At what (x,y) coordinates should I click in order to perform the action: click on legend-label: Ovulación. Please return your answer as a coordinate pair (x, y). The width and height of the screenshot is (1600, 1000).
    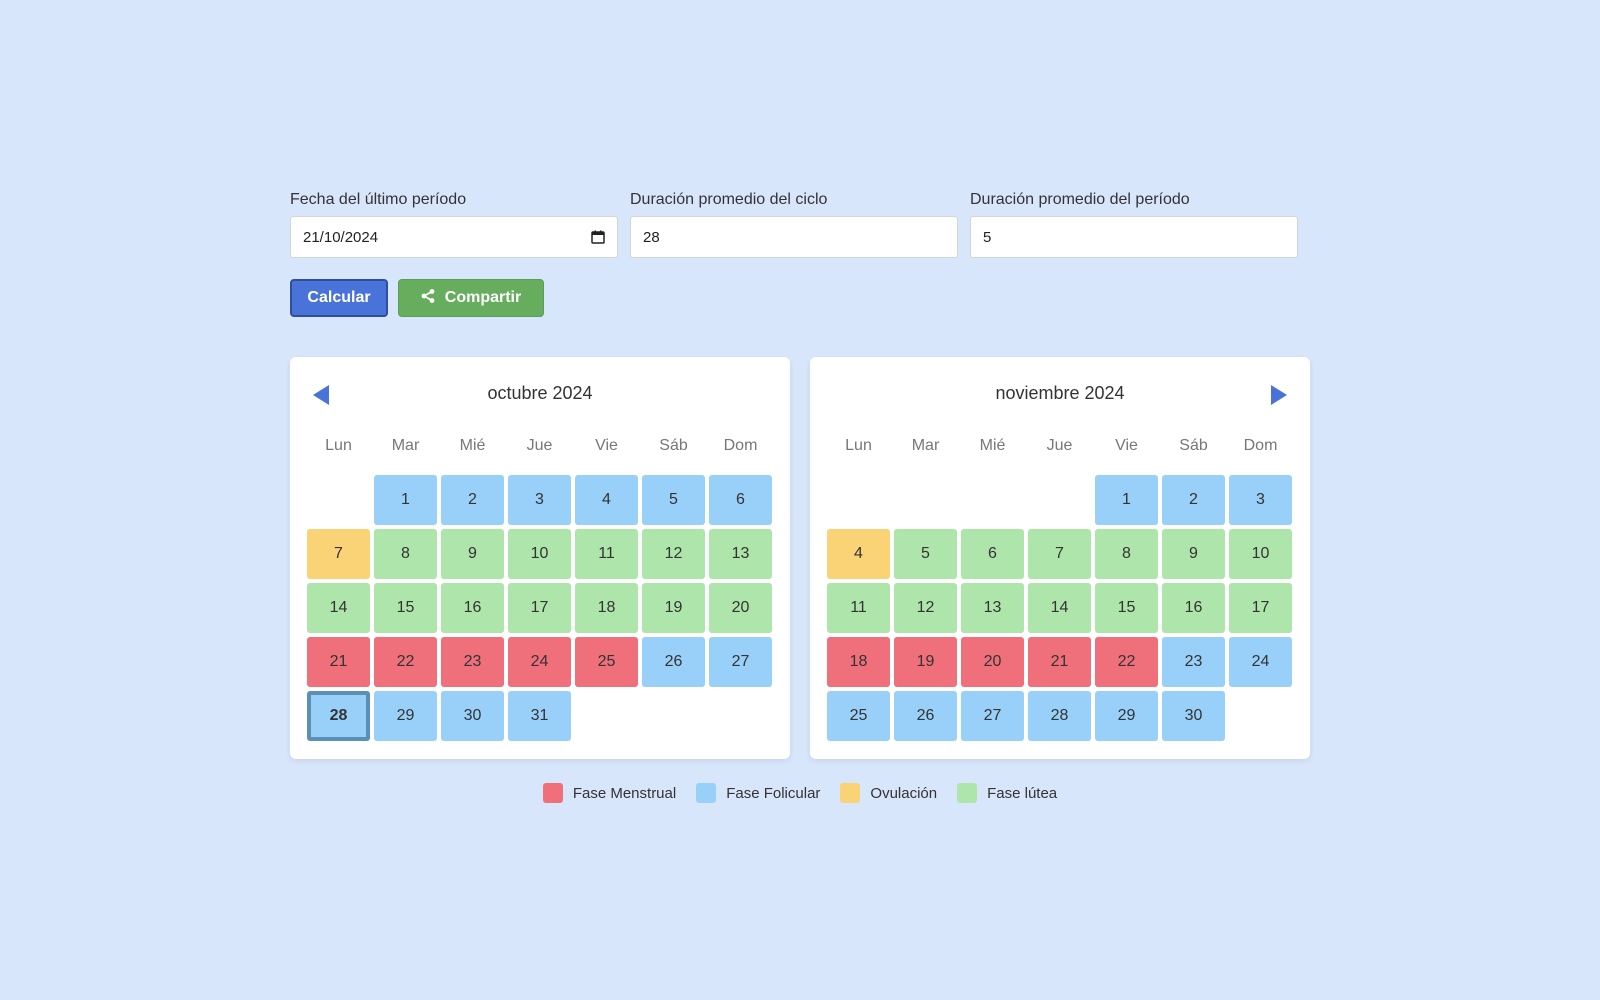
    Looking at the image, I should click on (904, 793).